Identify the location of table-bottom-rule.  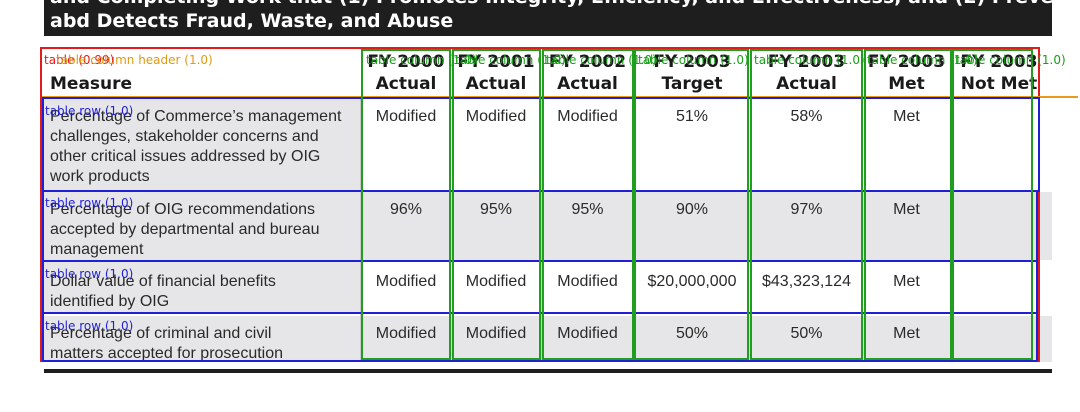
(548, 371).